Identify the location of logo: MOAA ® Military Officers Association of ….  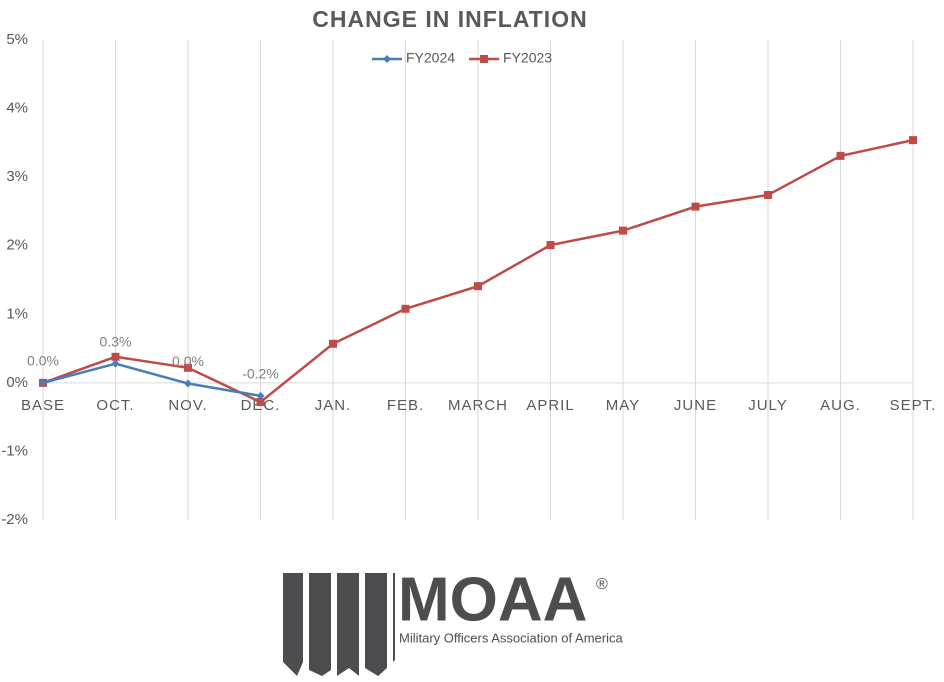
(453, 620).